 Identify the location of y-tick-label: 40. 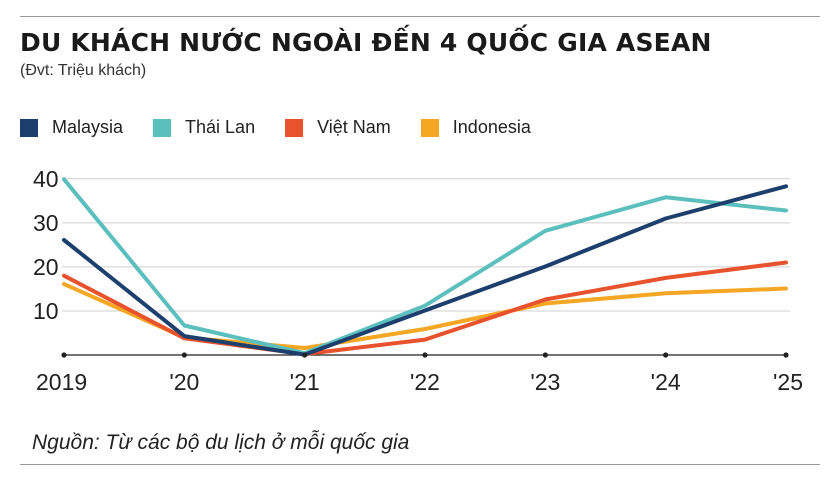
(46, 179).